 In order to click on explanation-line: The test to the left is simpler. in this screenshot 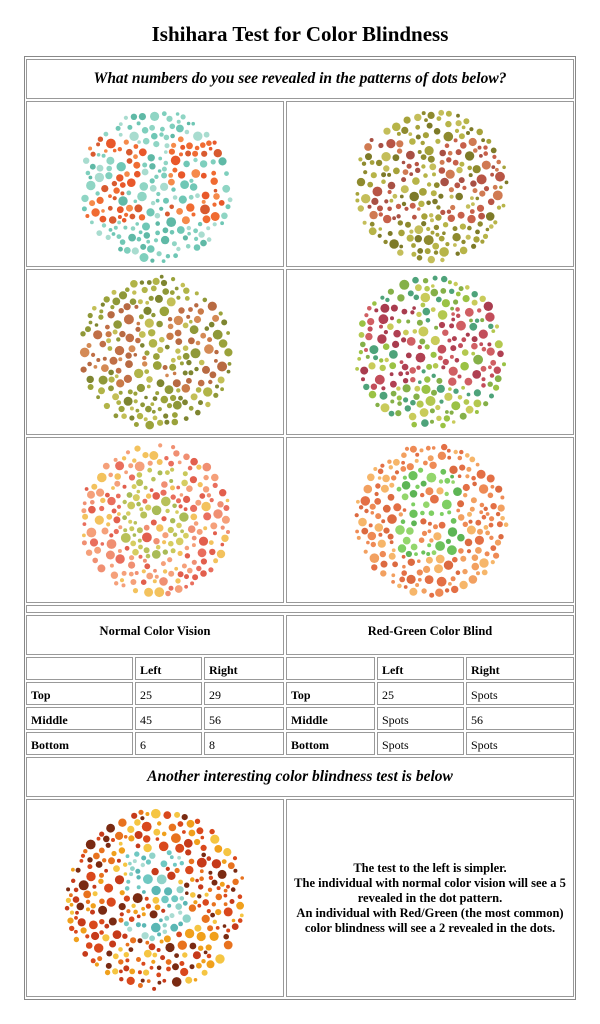, I will do `click(430, 867)`.